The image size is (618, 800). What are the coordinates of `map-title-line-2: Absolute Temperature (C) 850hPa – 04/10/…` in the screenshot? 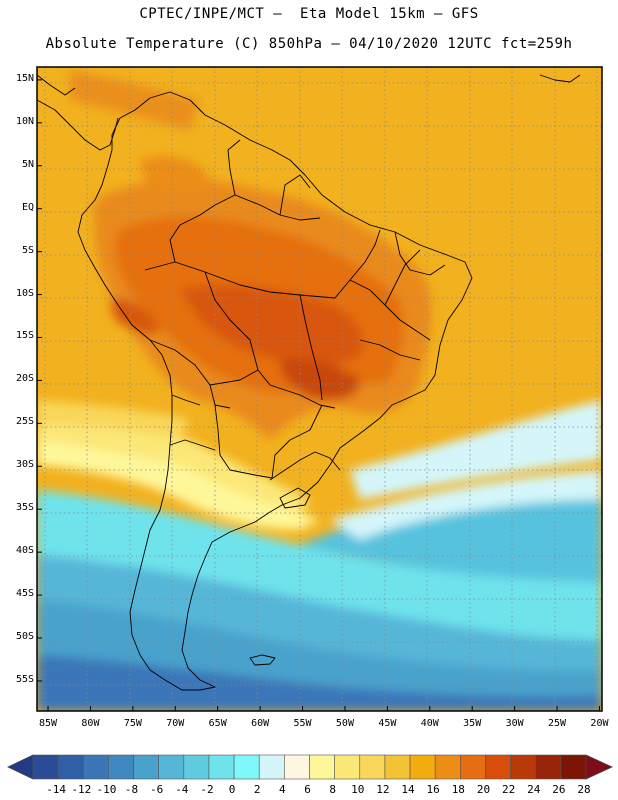 It's located at (309, 44).